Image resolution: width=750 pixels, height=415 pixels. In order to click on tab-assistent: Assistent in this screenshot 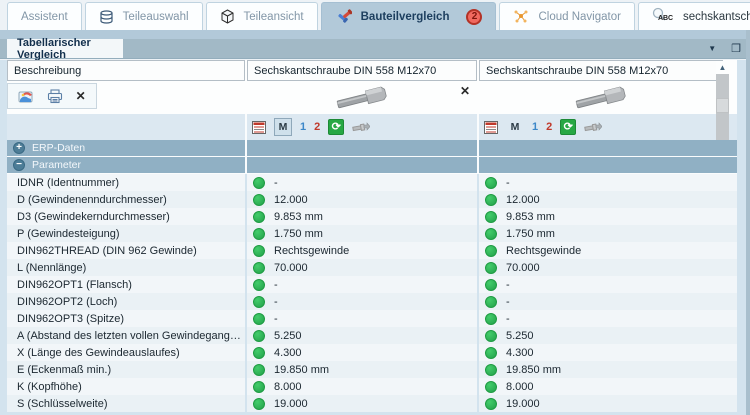, I will do `click(44, 16)`.